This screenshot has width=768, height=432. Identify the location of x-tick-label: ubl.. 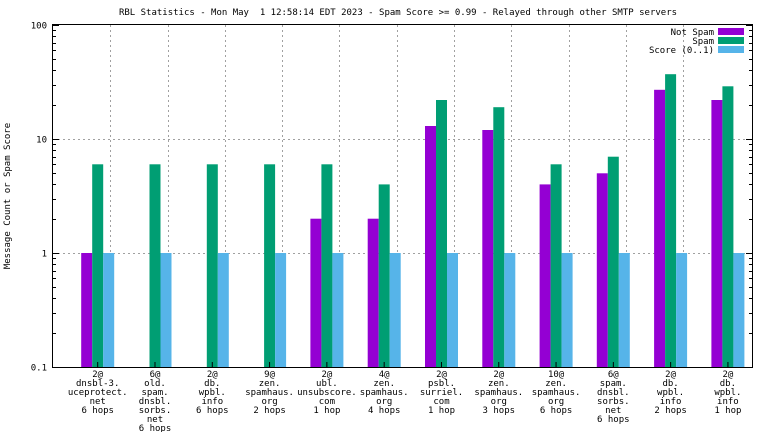
(327, 384).